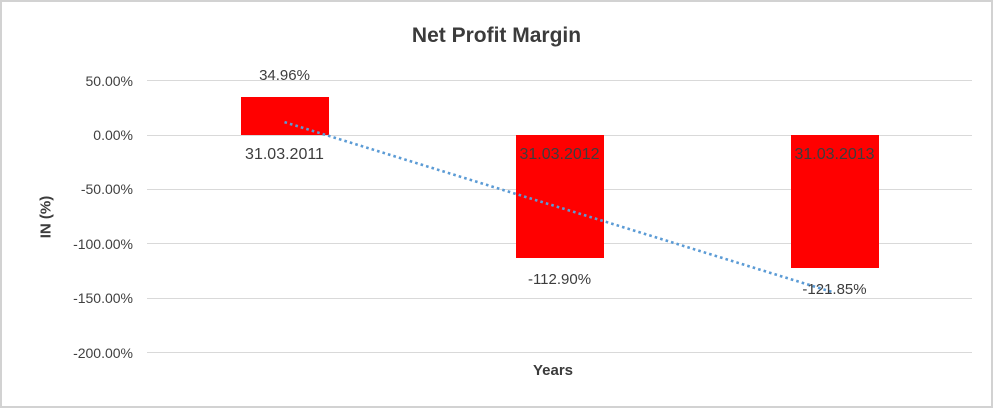 This screenshot has height=408, width=993. Describe the element at coordinates (103, 243) in the screenshot. I see `y-tick-label: -100.00%` at that location.